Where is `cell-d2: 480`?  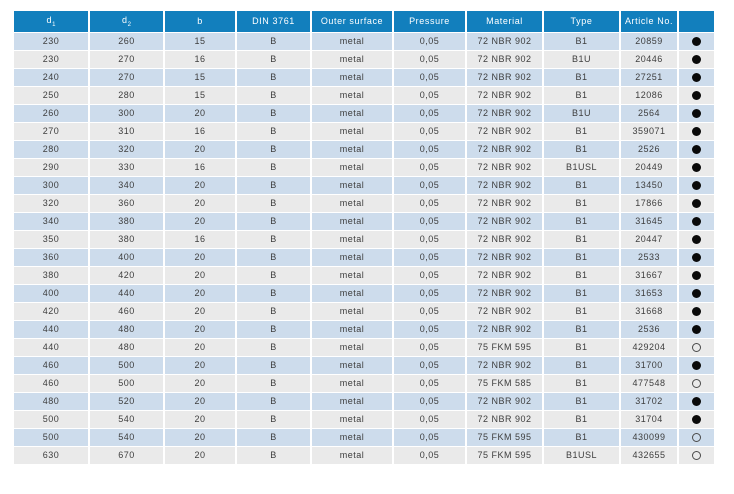
cell-d2: 480 is located at coordinates (126, 329).